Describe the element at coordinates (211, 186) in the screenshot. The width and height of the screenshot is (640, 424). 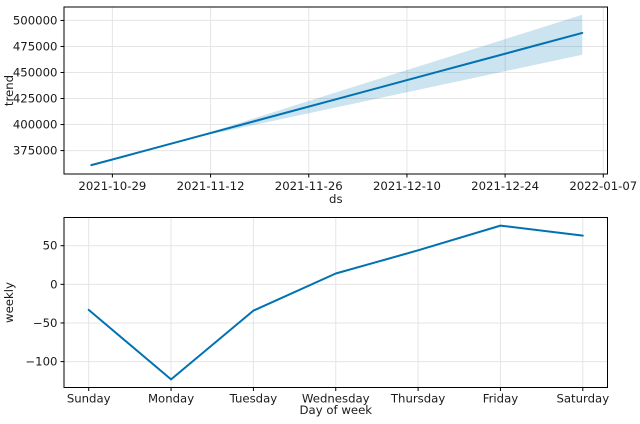
I see `x-tick-label: 2021-11-12` at that location.